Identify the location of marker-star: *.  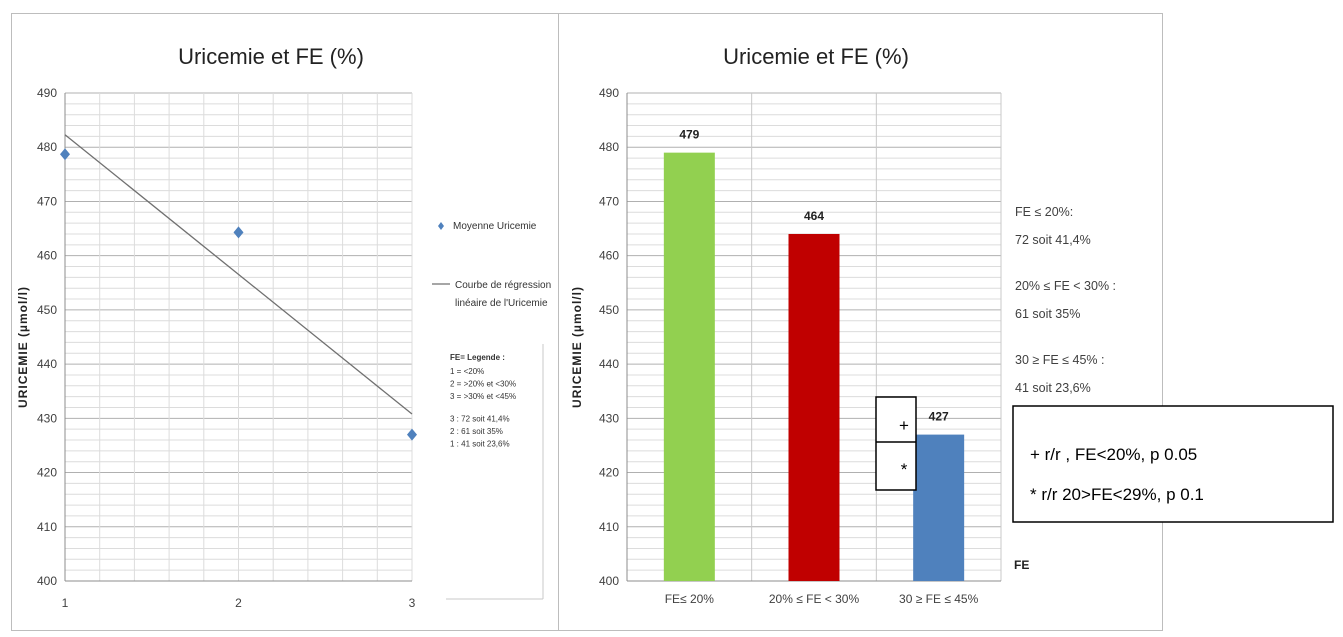
(904, 469).